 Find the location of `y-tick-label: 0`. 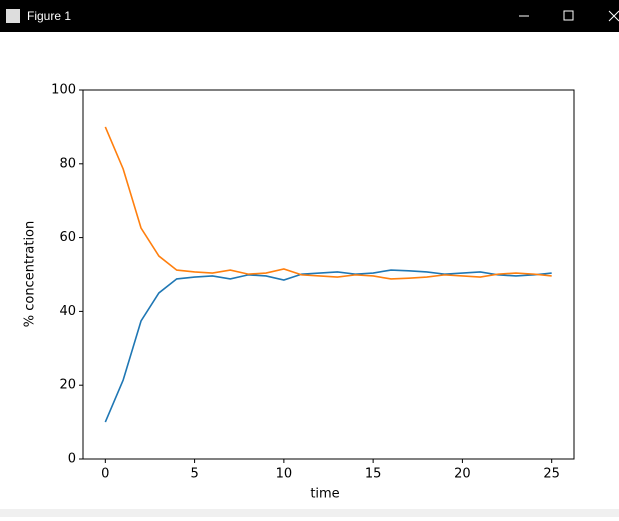

y-tick-label: 0 is located at coordinates (72, 459).